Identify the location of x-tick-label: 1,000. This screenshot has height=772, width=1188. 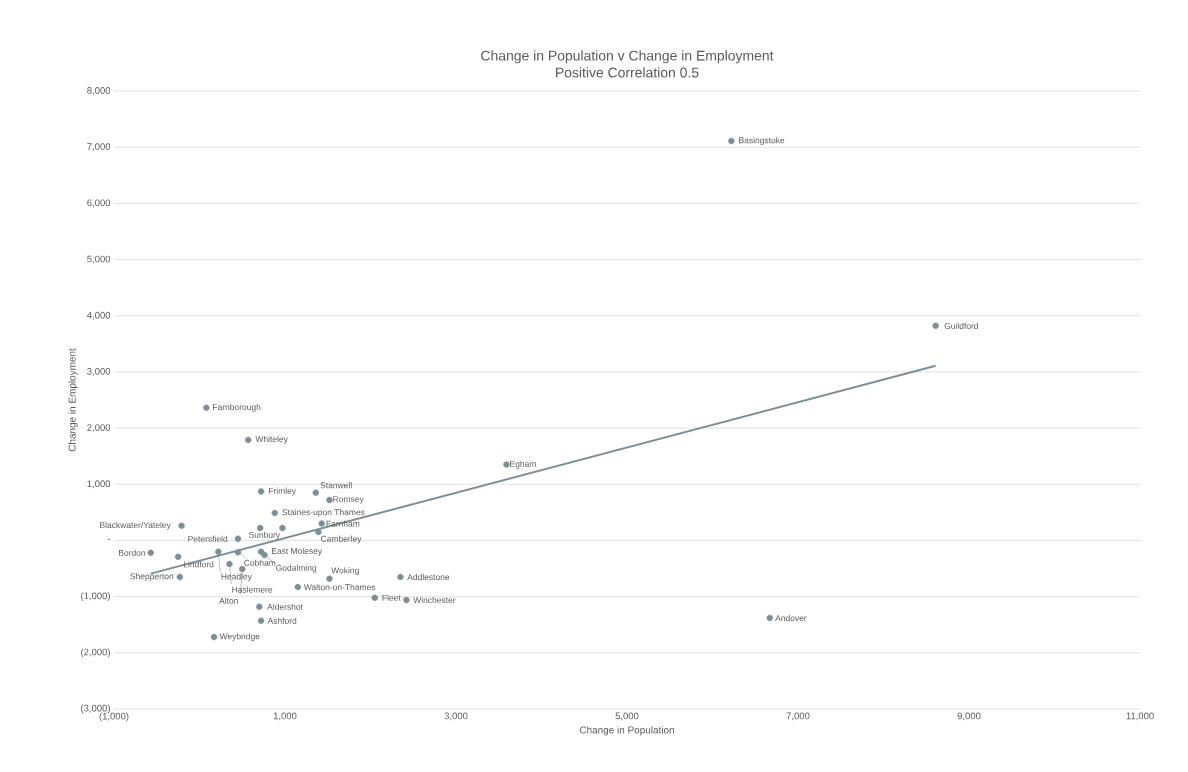
(285, 716).